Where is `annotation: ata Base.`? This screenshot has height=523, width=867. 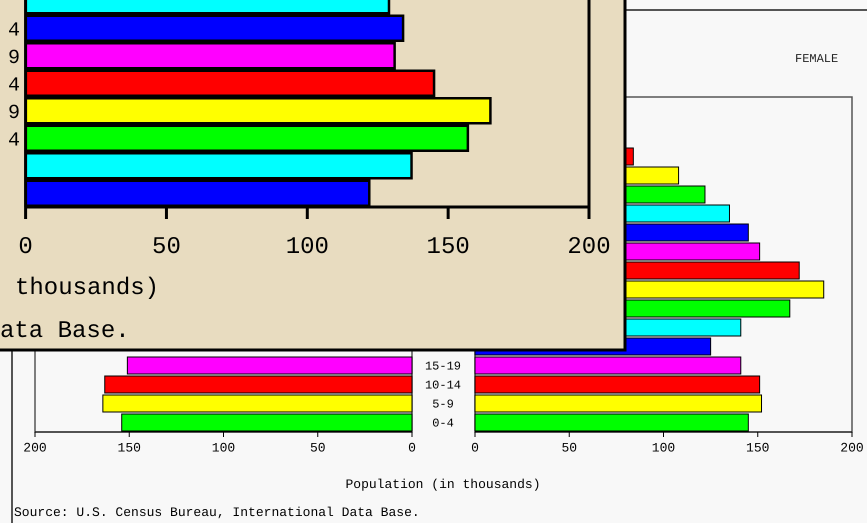
annotation: ata Base. is located at coordinates (65, 331).